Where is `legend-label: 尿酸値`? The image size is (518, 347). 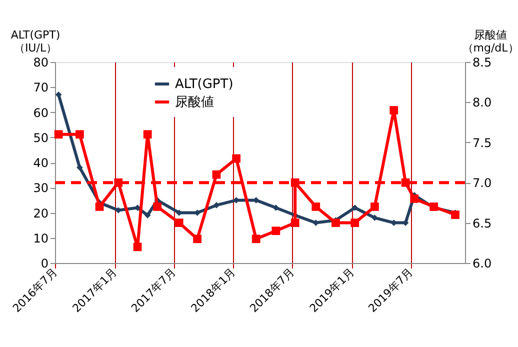
legend-label: 尿酸値 is located at coordinates (194, 102).